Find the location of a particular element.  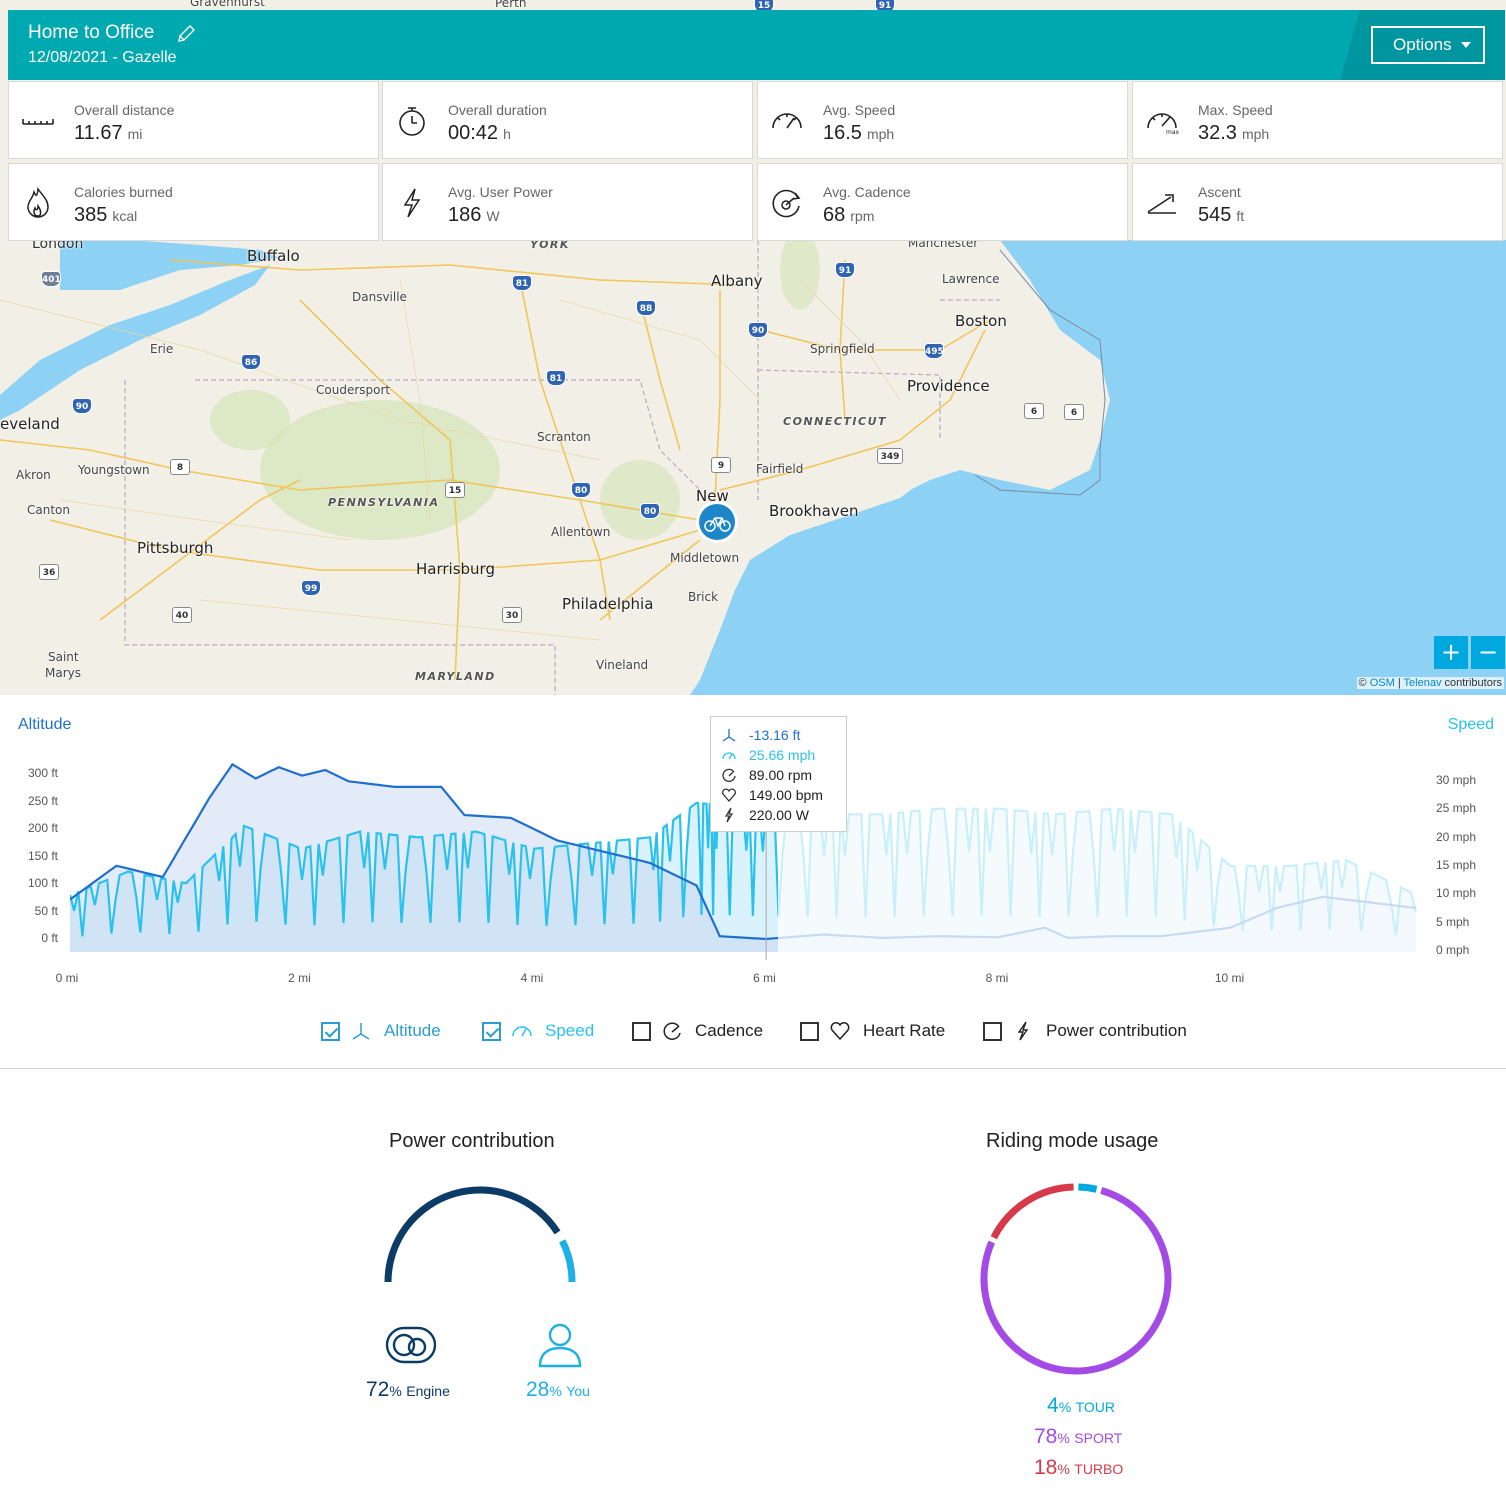

turbo-value: 18 is located at coordinates (1046, 1467).